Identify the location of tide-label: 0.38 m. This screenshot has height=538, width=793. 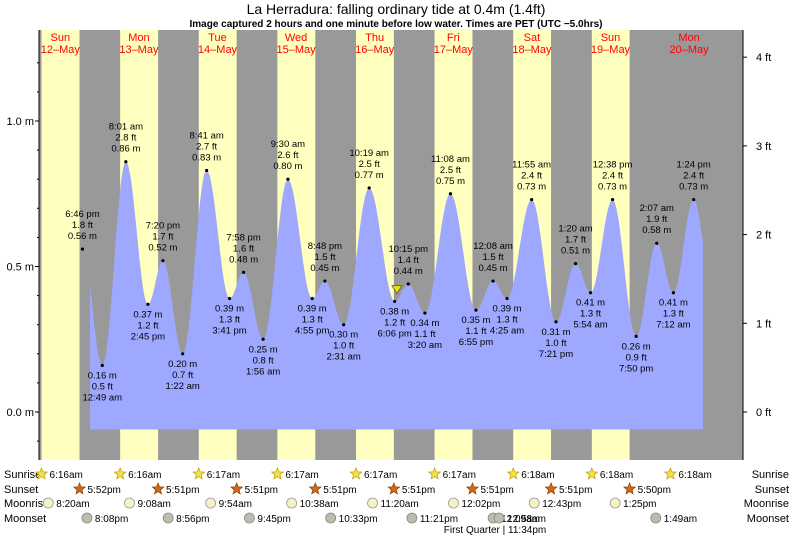
(394, 311).